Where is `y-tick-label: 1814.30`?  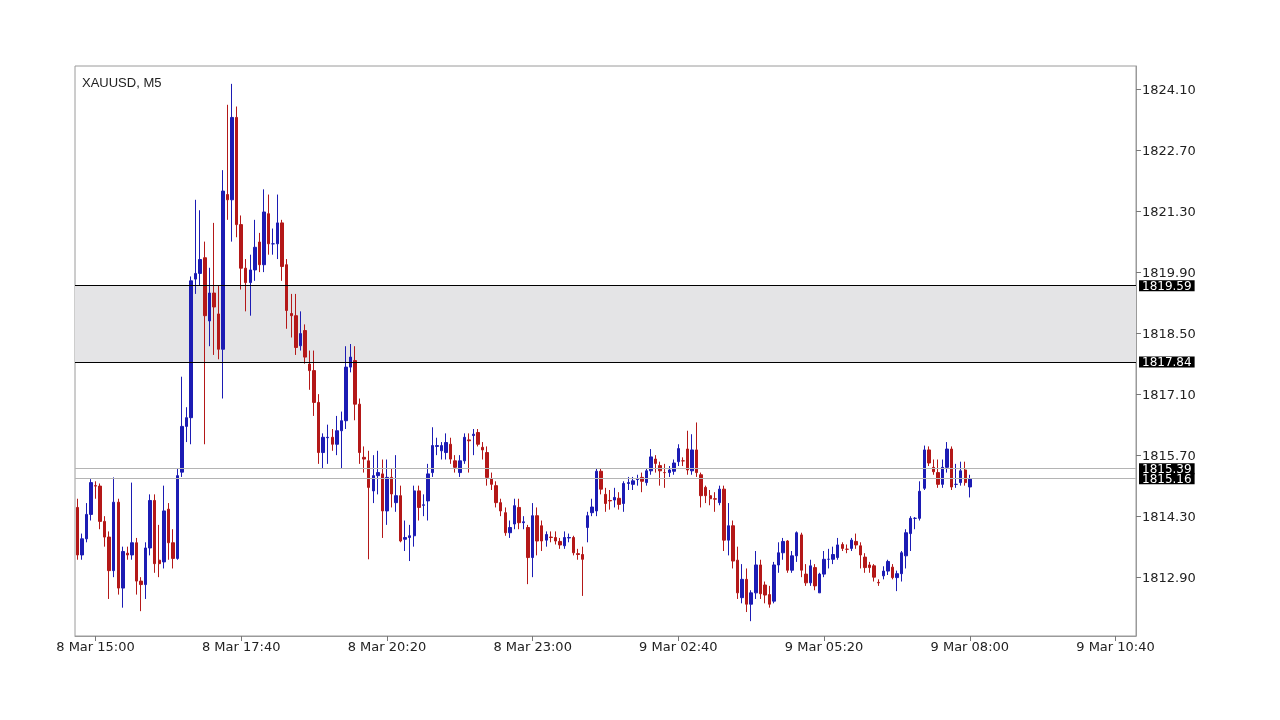 y-tick-label: 1814.30 is located at coordinates (1169, 516).